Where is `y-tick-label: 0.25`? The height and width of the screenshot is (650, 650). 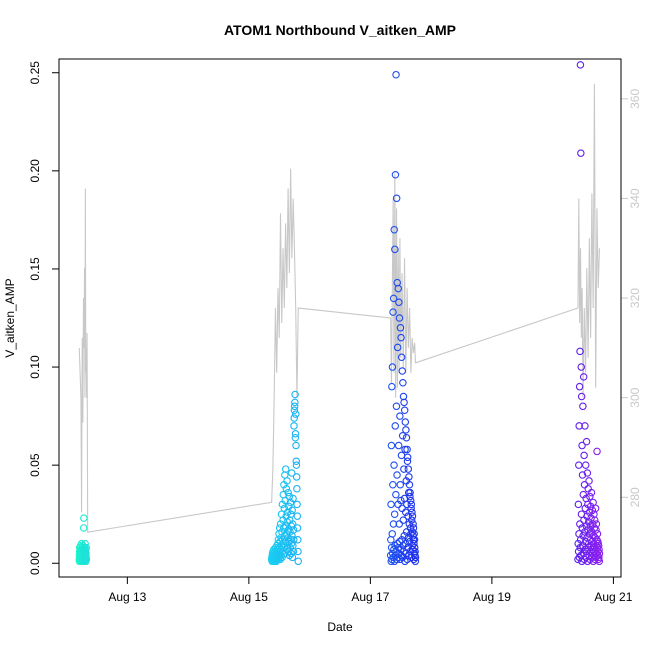 y-tick-label: 0.25 is located at coordinates (35, 73).